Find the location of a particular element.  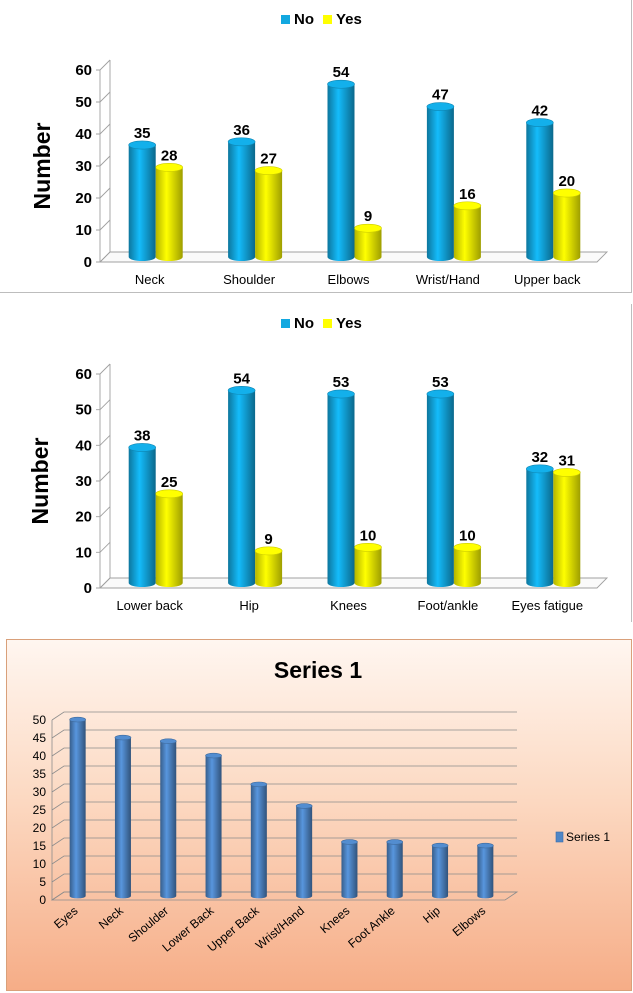

x-tick-label: Elbows is located at coordinates (469, 922).